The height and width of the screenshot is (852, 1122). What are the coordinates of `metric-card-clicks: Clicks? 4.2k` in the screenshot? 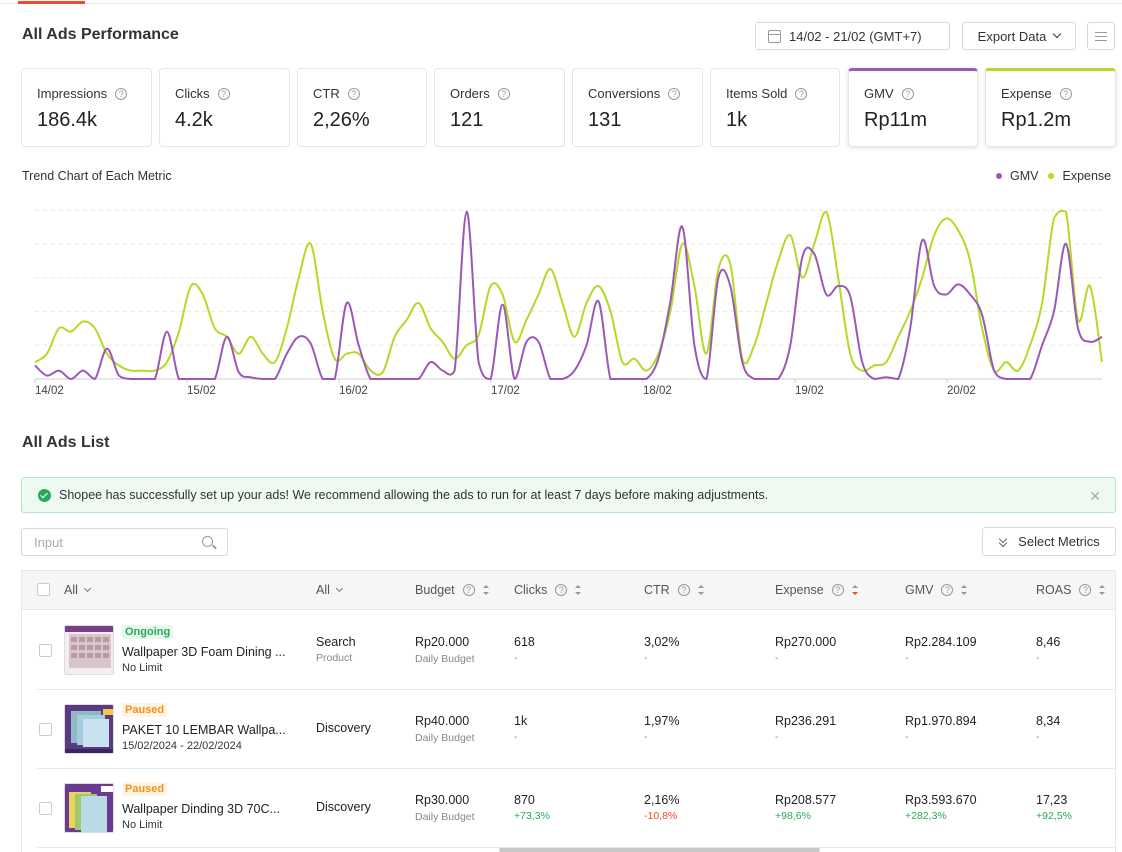 It's located at (224, 107).